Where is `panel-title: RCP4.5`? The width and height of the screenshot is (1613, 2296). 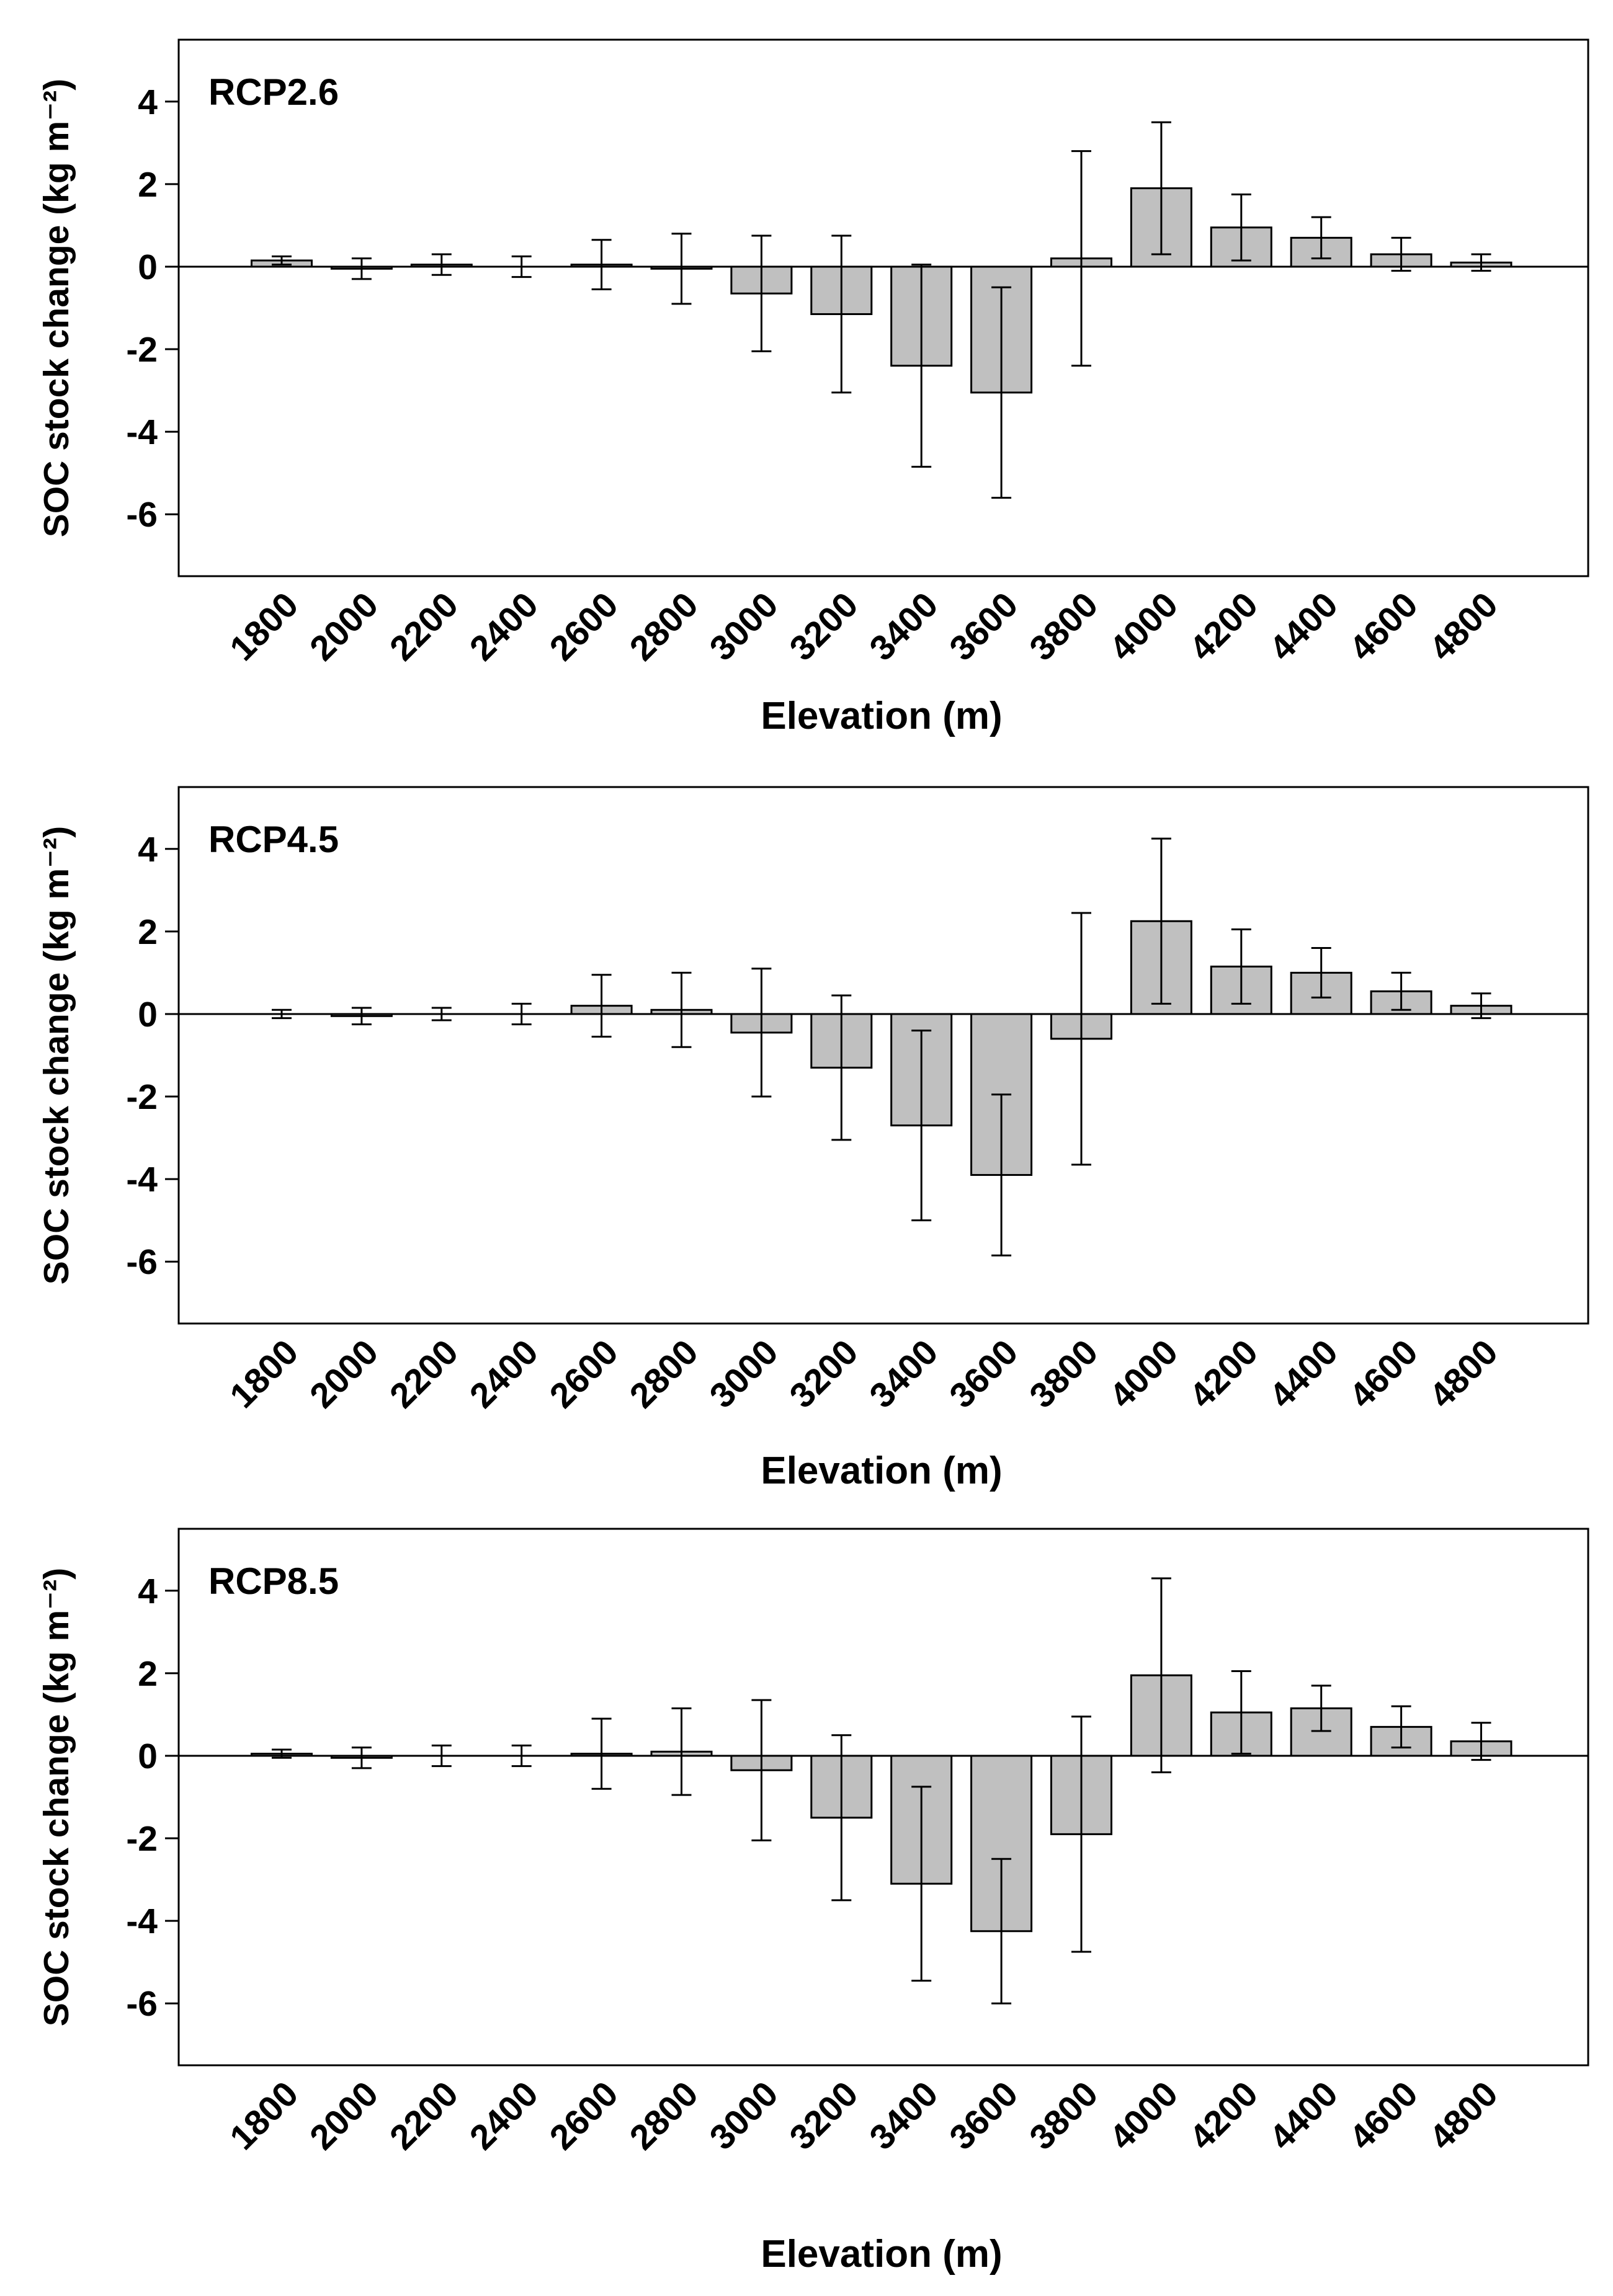 panel-title: RCP4.5 is located at coordinates (273, 839).